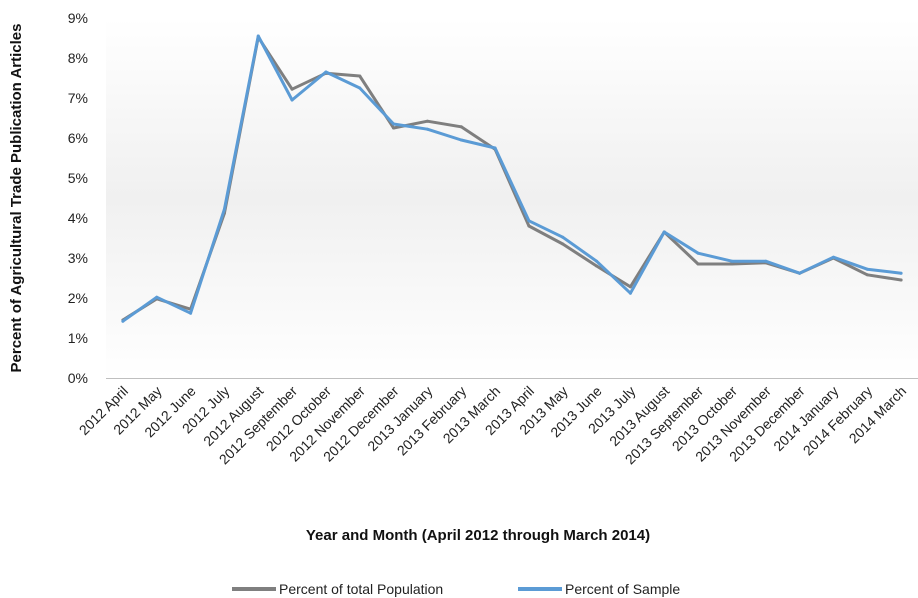 This screenshot has height=598, width=918. Describe the element at coordinates (78, 378) in the screenshot. I see `y-tick-label: 0%` at that location.